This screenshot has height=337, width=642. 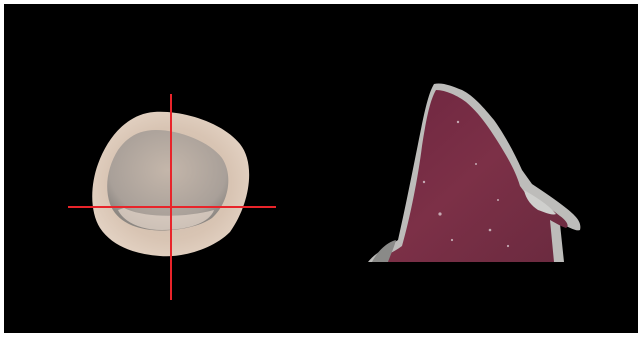 I want to click on tooth-inner-highlight, so click(x=166, y=219).